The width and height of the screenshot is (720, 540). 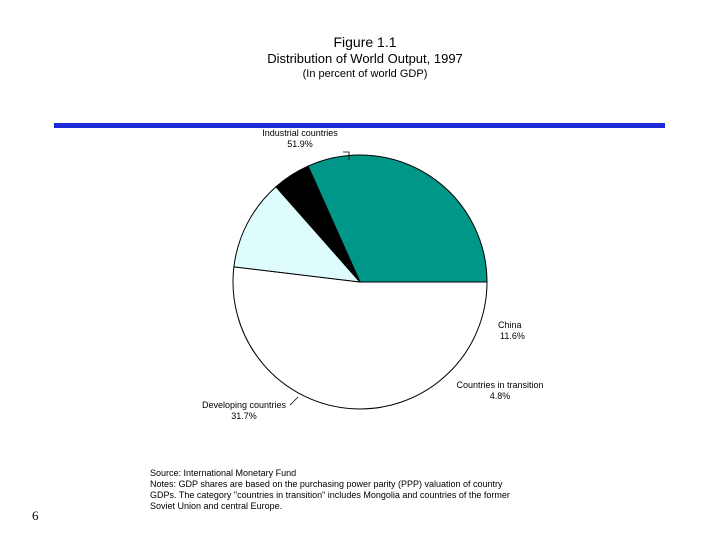 What do you see at coordinates (510, 325) in the screenshot?
I see `slice-label-china: China` at bounding box center [510, 325].